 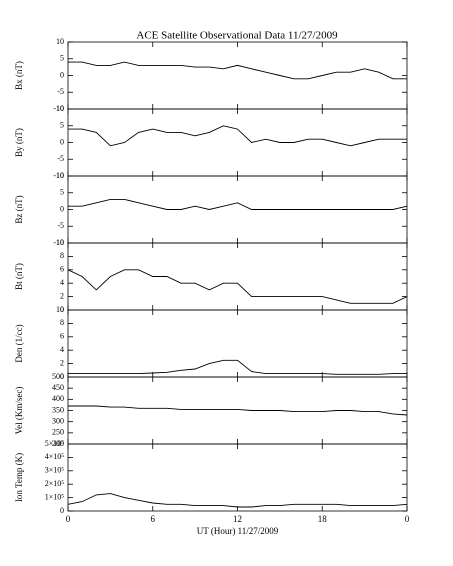 What do you see at coordinates (58, 432) in the screenshot?
I see `y-tick-label: 250` at bounding box center [58, 432].